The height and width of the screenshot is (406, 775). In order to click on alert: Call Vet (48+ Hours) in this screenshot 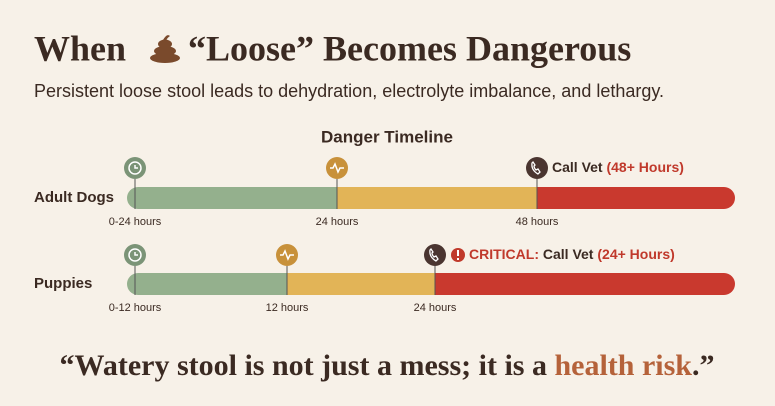, I will do `click(618, 167)`.